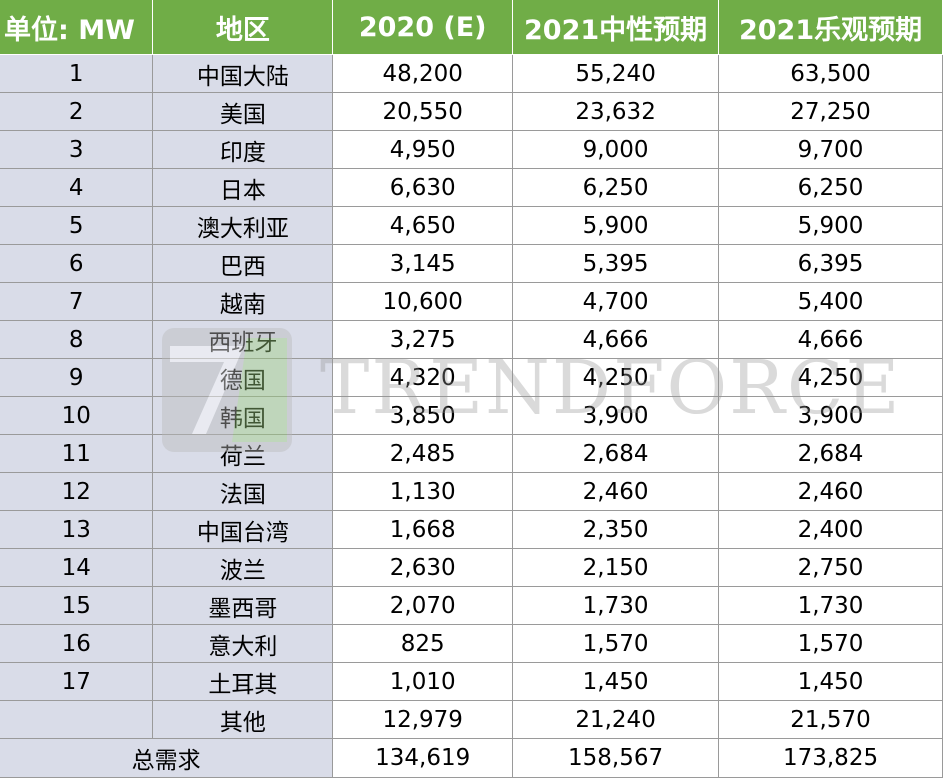 This screenshot has width=943, height=778. I want to click on rank-cell: 16, so click(77, 643).